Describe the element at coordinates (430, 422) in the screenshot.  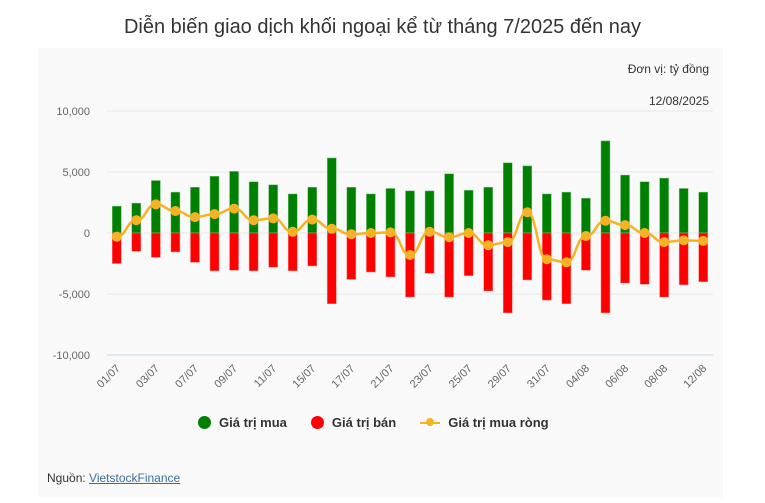
I see `line-marker-icon` at that location.